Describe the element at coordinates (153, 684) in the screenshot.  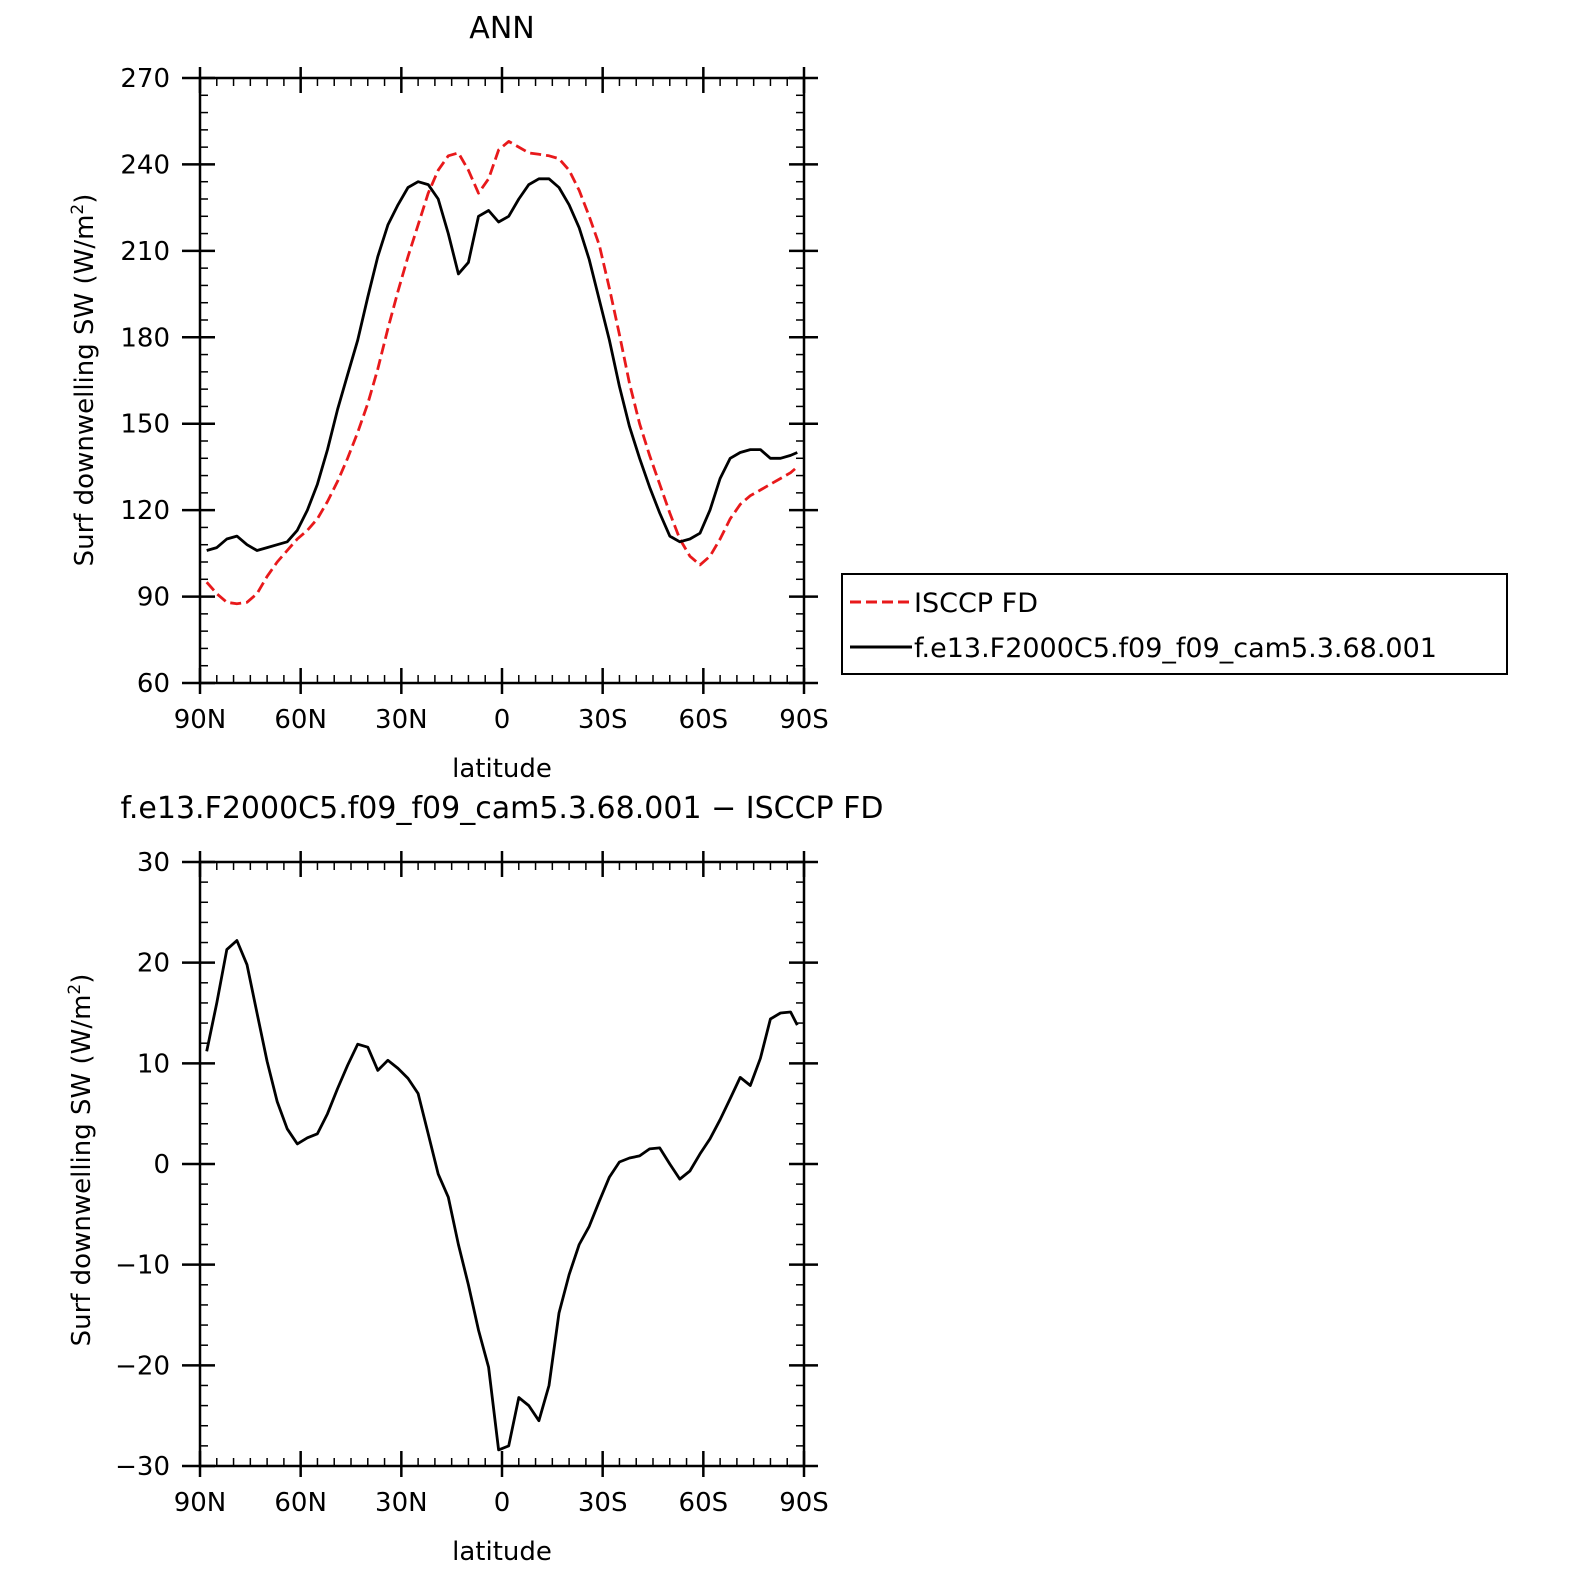
I see `y-tick-label: 60` at that location.